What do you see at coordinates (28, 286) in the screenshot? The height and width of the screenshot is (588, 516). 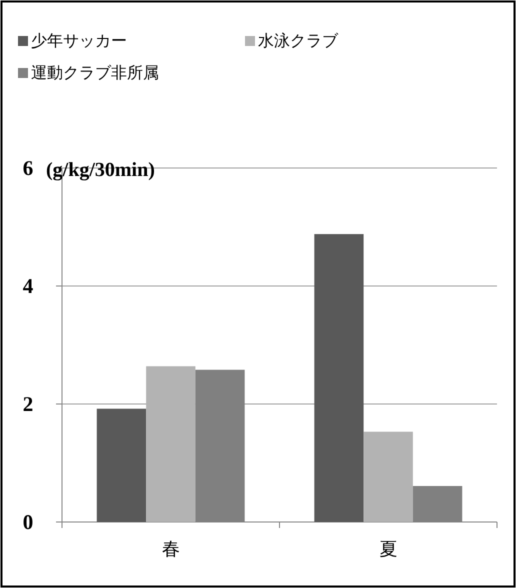 I see `y-tick-label: 4` at bounding box center [28, 286].